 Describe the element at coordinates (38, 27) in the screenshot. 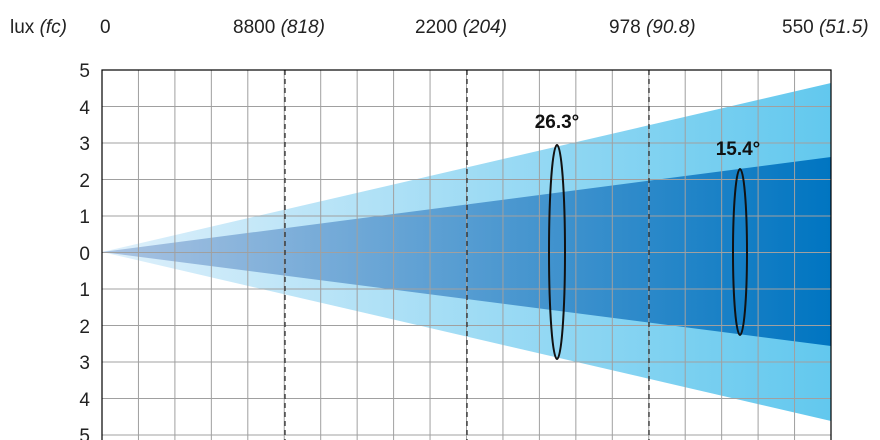

I see `unit-label: lux (fc)` at that location.